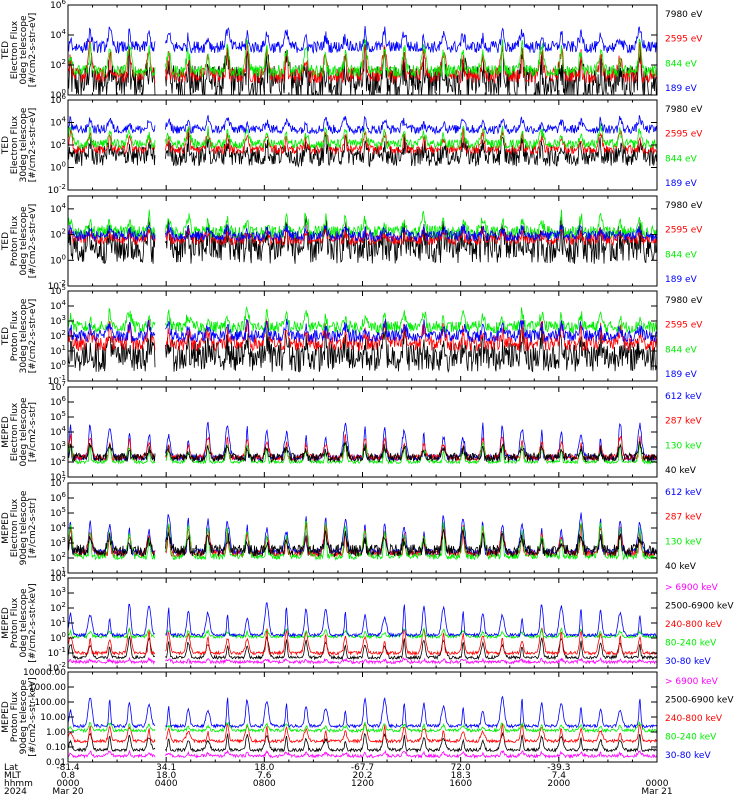  I want to click on y-axis-label: TED, so click(6, 241).